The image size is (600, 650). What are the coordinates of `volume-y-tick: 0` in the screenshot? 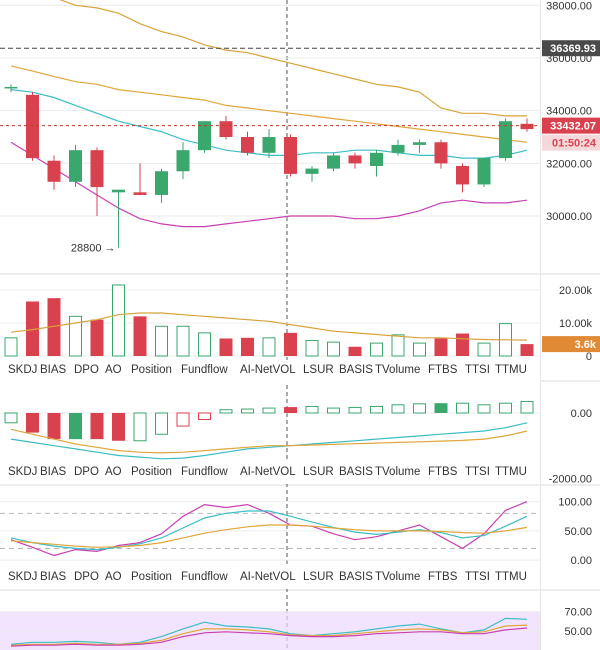 It's located at (589, 357).